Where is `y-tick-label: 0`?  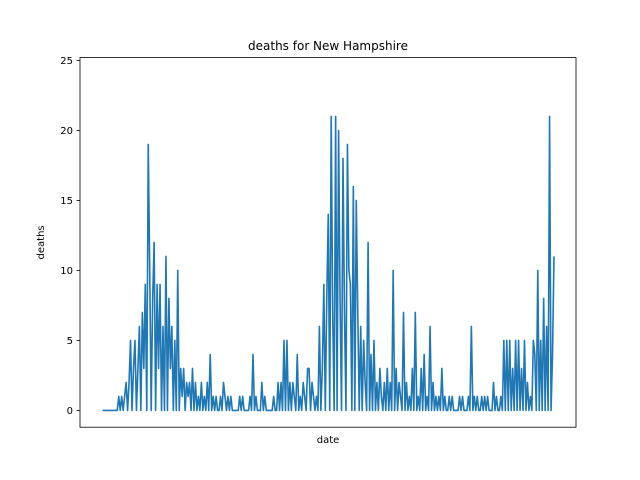 y-tick-label: 0 is located at coordinates (70, 411).